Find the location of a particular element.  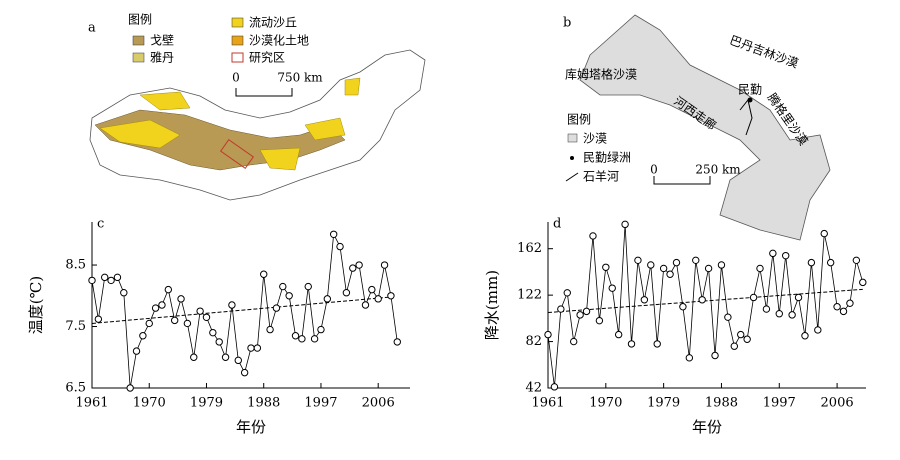

axis is located at coordinates (706, 305).